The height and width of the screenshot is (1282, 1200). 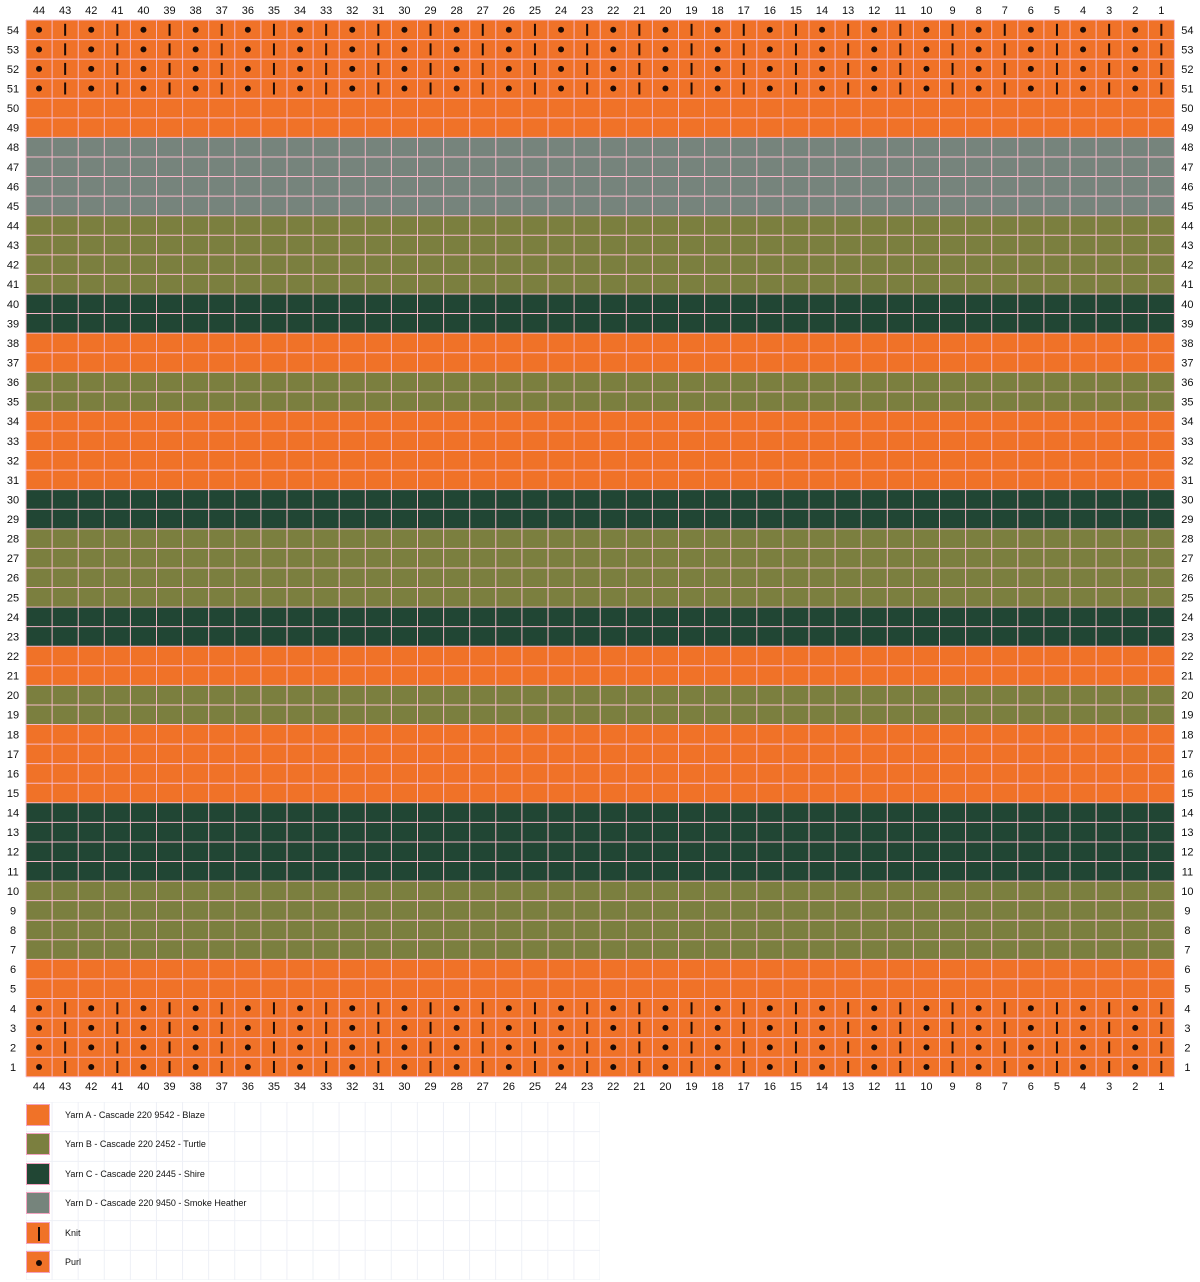 What do you see at coordinates (53, 1262) in the screenshot?
I see `legend-item-purl: Purl` at bounding box center [53, 1262].